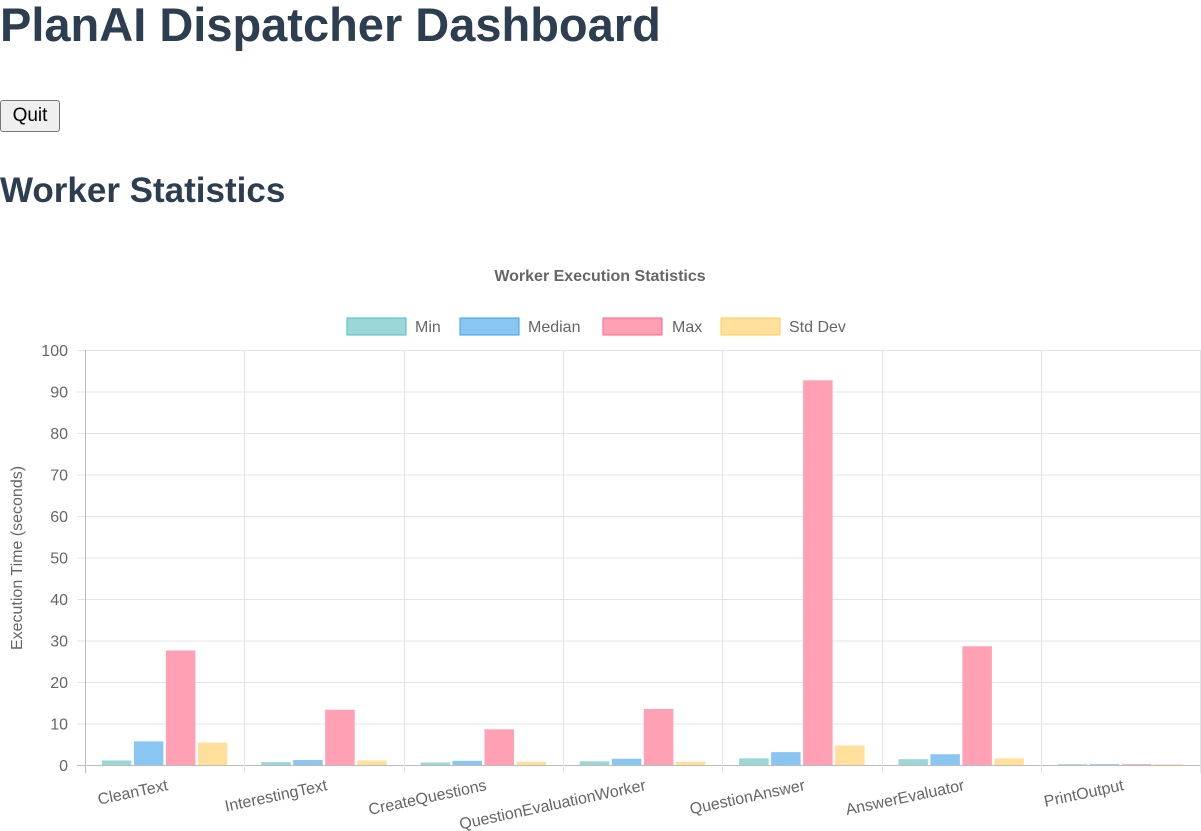 The image size is (1201, 831). Describe the element at coordinates (59, 434) in the screenshot. I see `y-tick-label: 80` at that location.